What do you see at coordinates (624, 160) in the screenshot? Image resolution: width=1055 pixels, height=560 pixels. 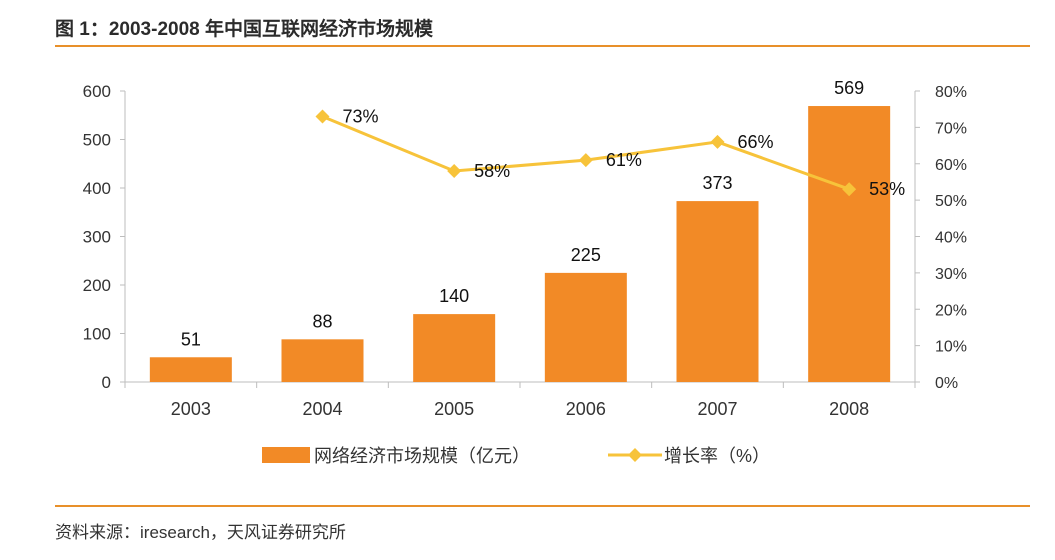 I see `growth-value-label: 61%` at bounding box center [624, 160].